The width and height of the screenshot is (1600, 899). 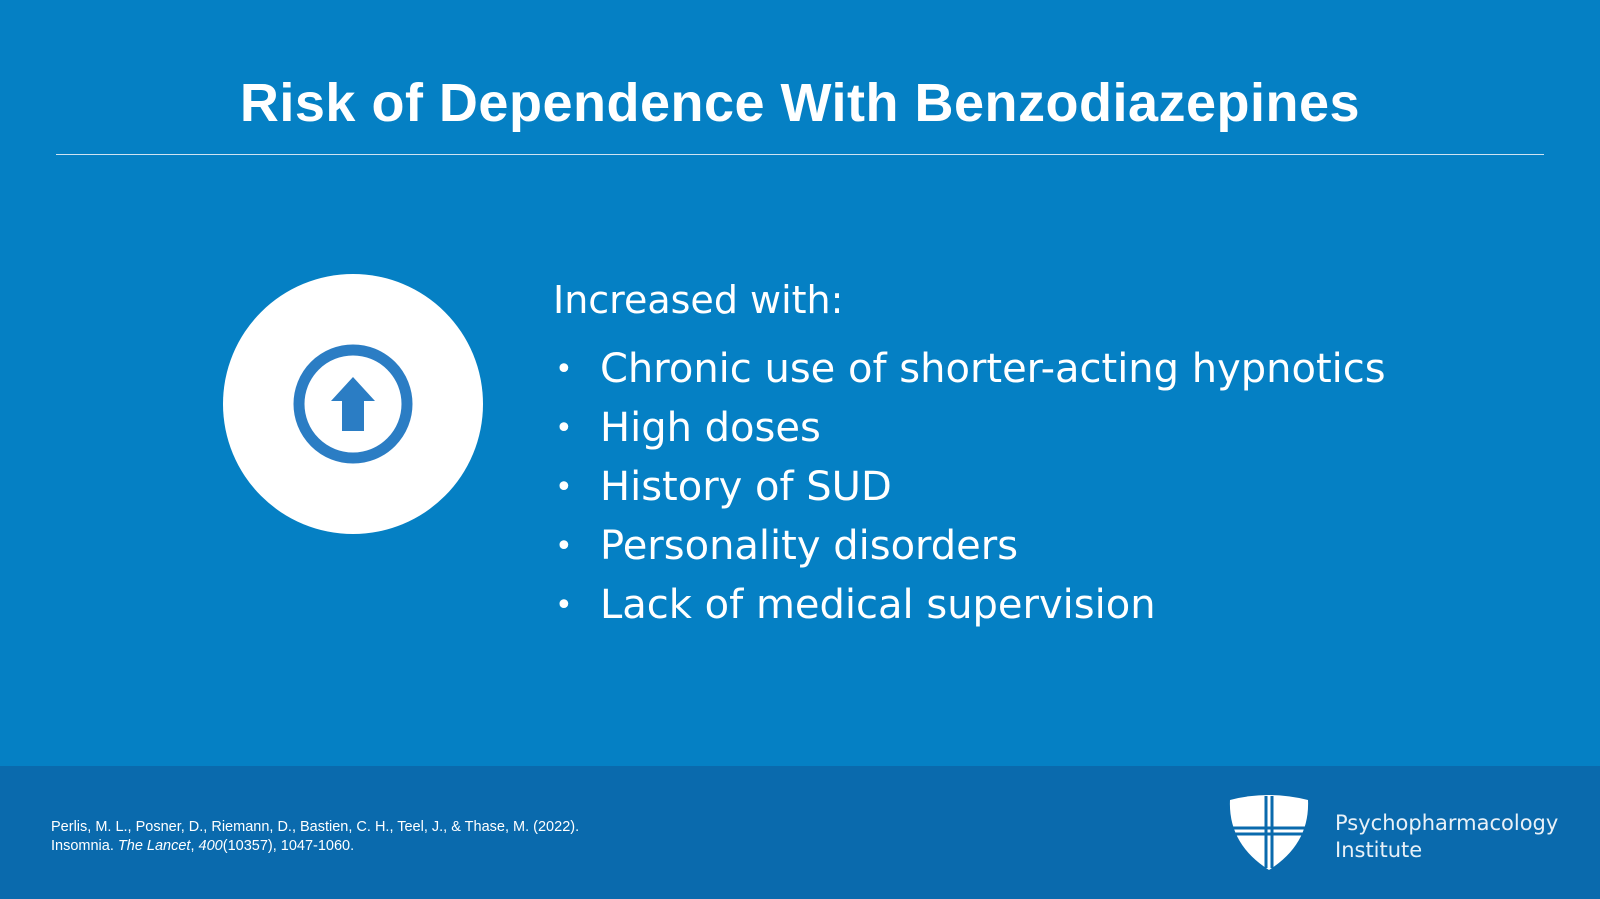 I want to click on bullet: Lack of medical supervision, so click(x=969, y=605).